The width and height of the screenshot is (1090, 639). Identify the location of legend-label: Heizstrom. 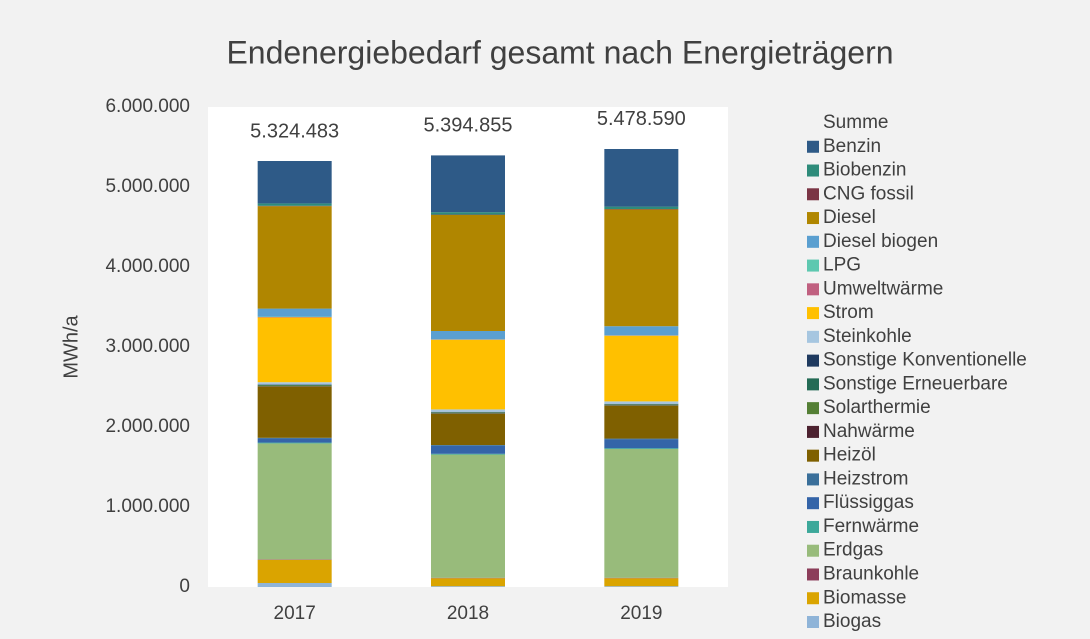
(866, 478).